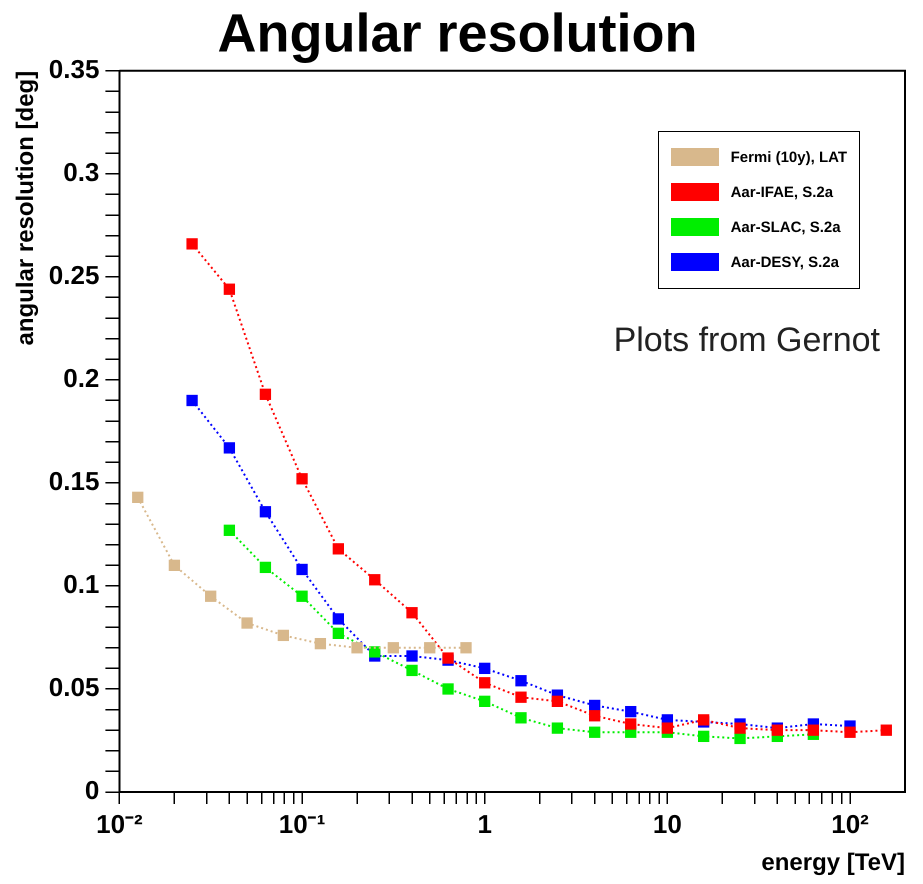  What do you see at coordinates (74, 69) in the screenshot?
I see `y-tick-label: 0.35` at bounding box center [74, 69].